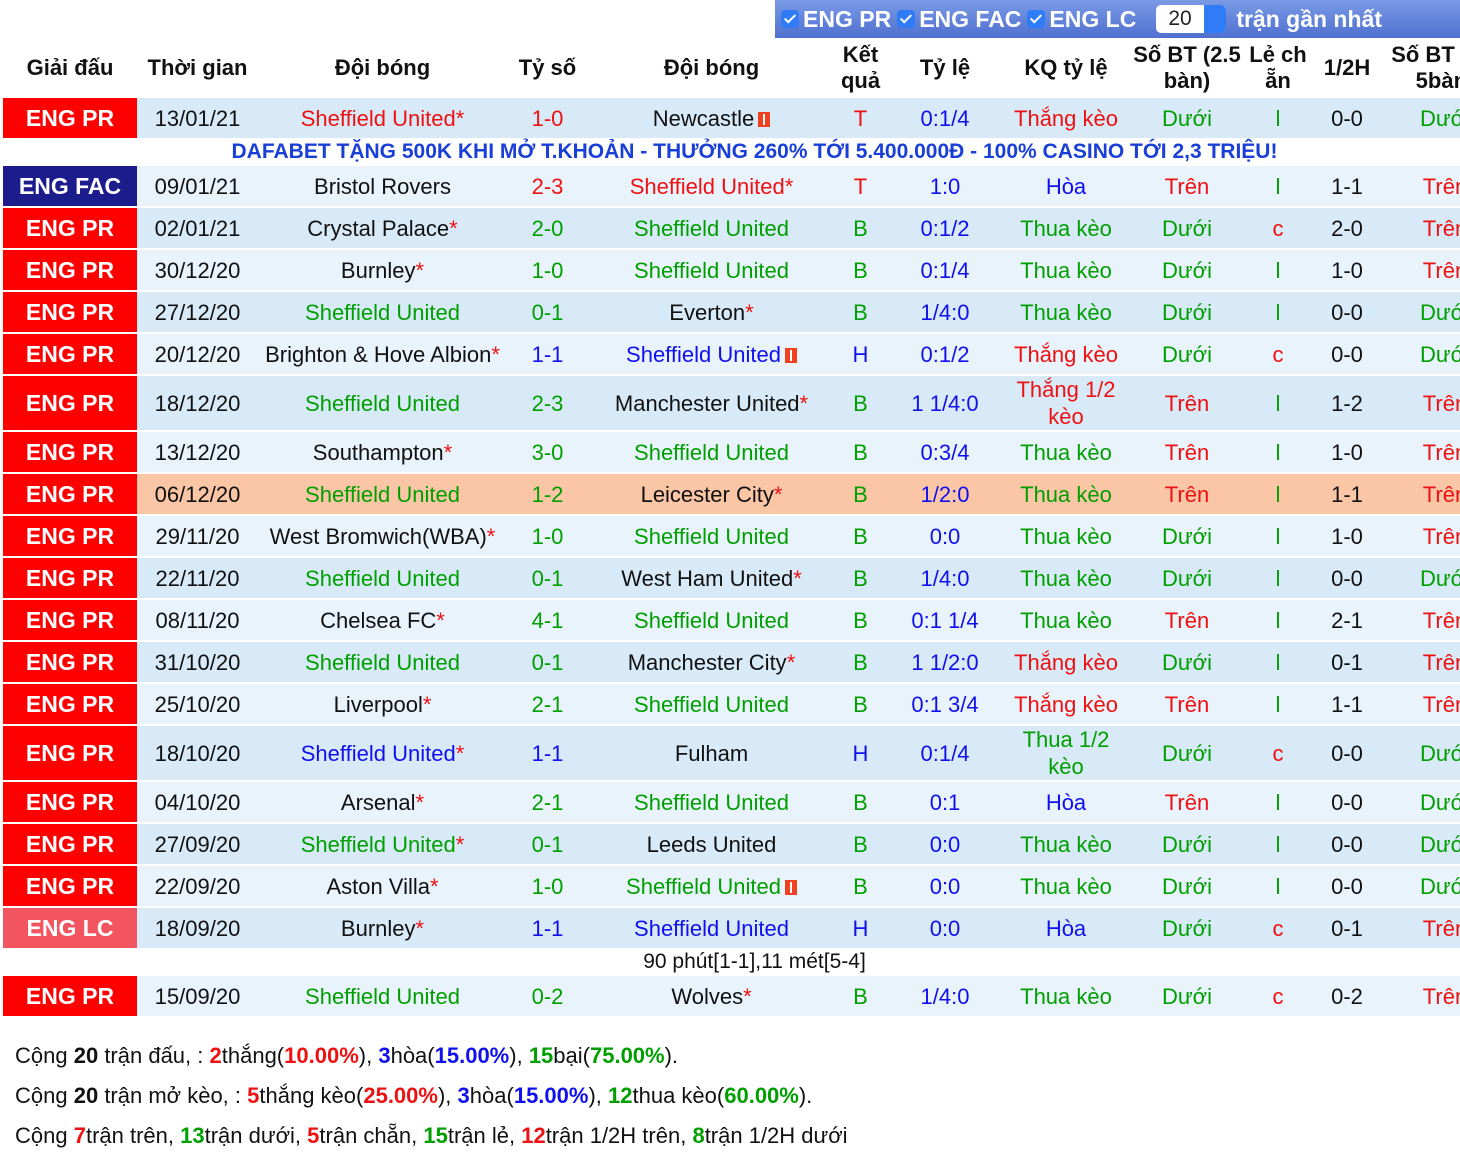 The height and width of the screenshot is (1162, 1460). I want to click on half-score: 0-2, so click(1347, 997).